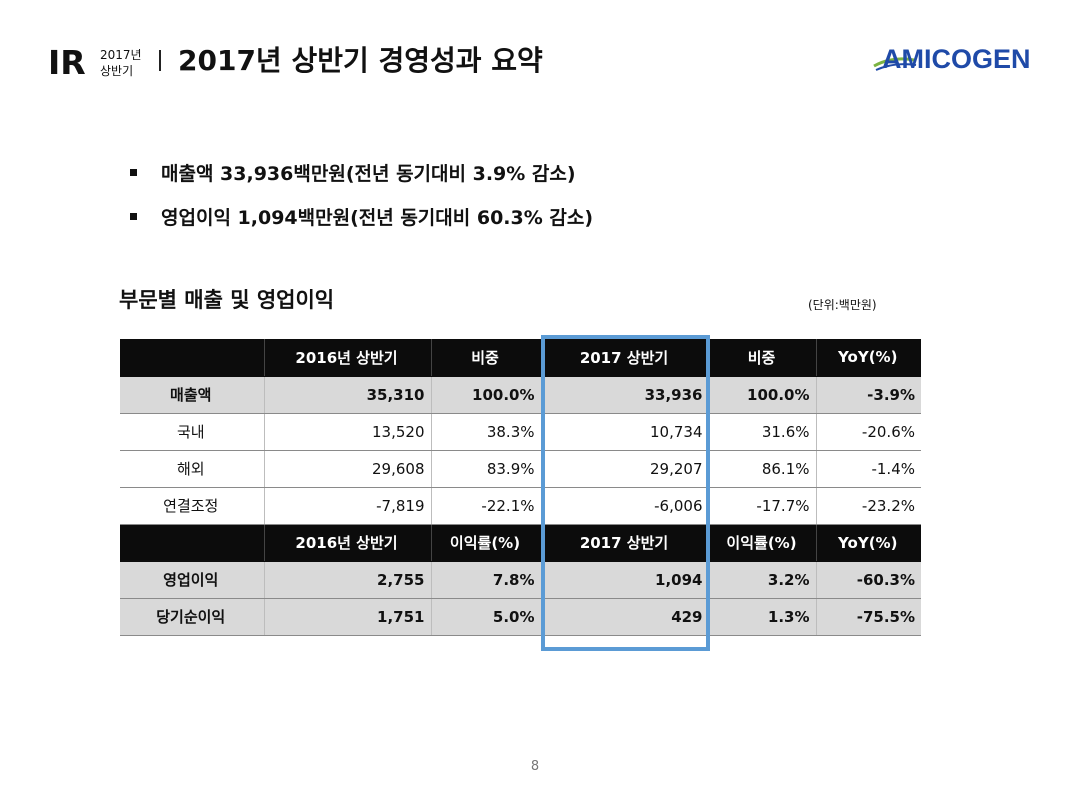  I want to click on ir-label: IR, so click(67, 62).